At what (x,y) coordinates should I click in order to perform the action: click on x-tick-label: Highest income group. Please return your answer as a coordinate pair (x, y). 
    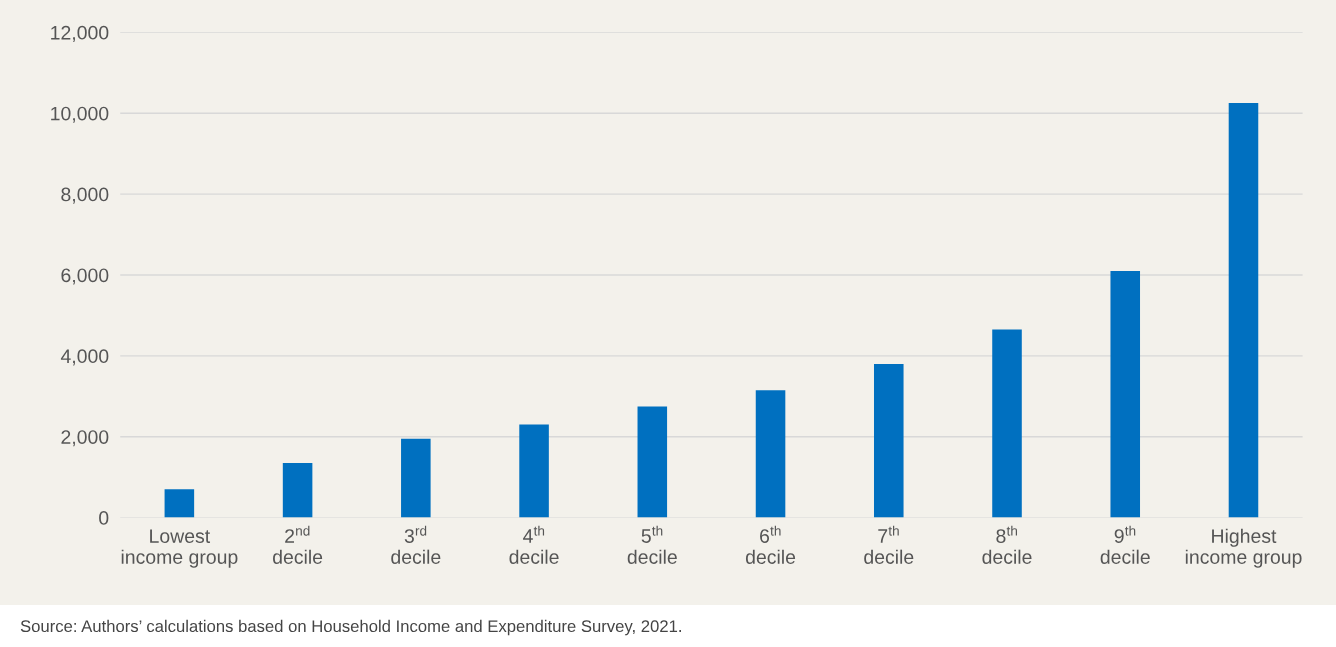
    Looking at the image, I should click on (1243, 548).